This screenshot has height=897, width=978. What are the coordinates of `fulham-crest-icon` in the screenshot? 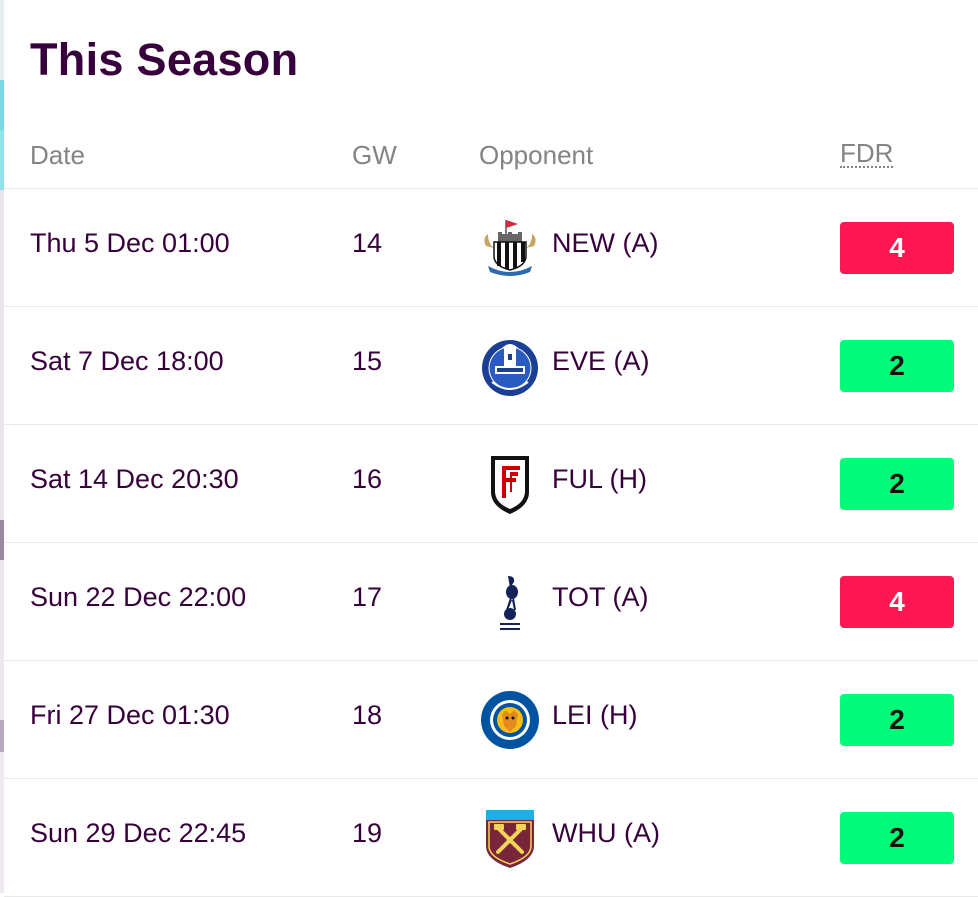 It's located at (510, 485).